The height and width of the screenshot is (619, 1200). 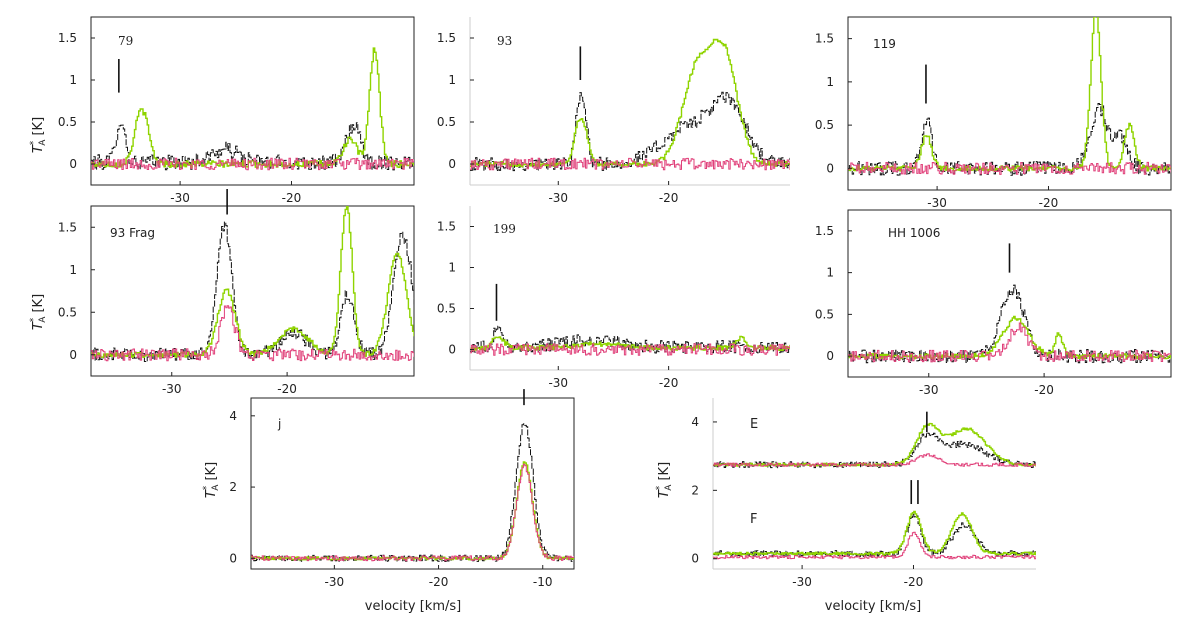 I want to click on xlabel-left: velocity [km/s], so click(x=413, y=606).